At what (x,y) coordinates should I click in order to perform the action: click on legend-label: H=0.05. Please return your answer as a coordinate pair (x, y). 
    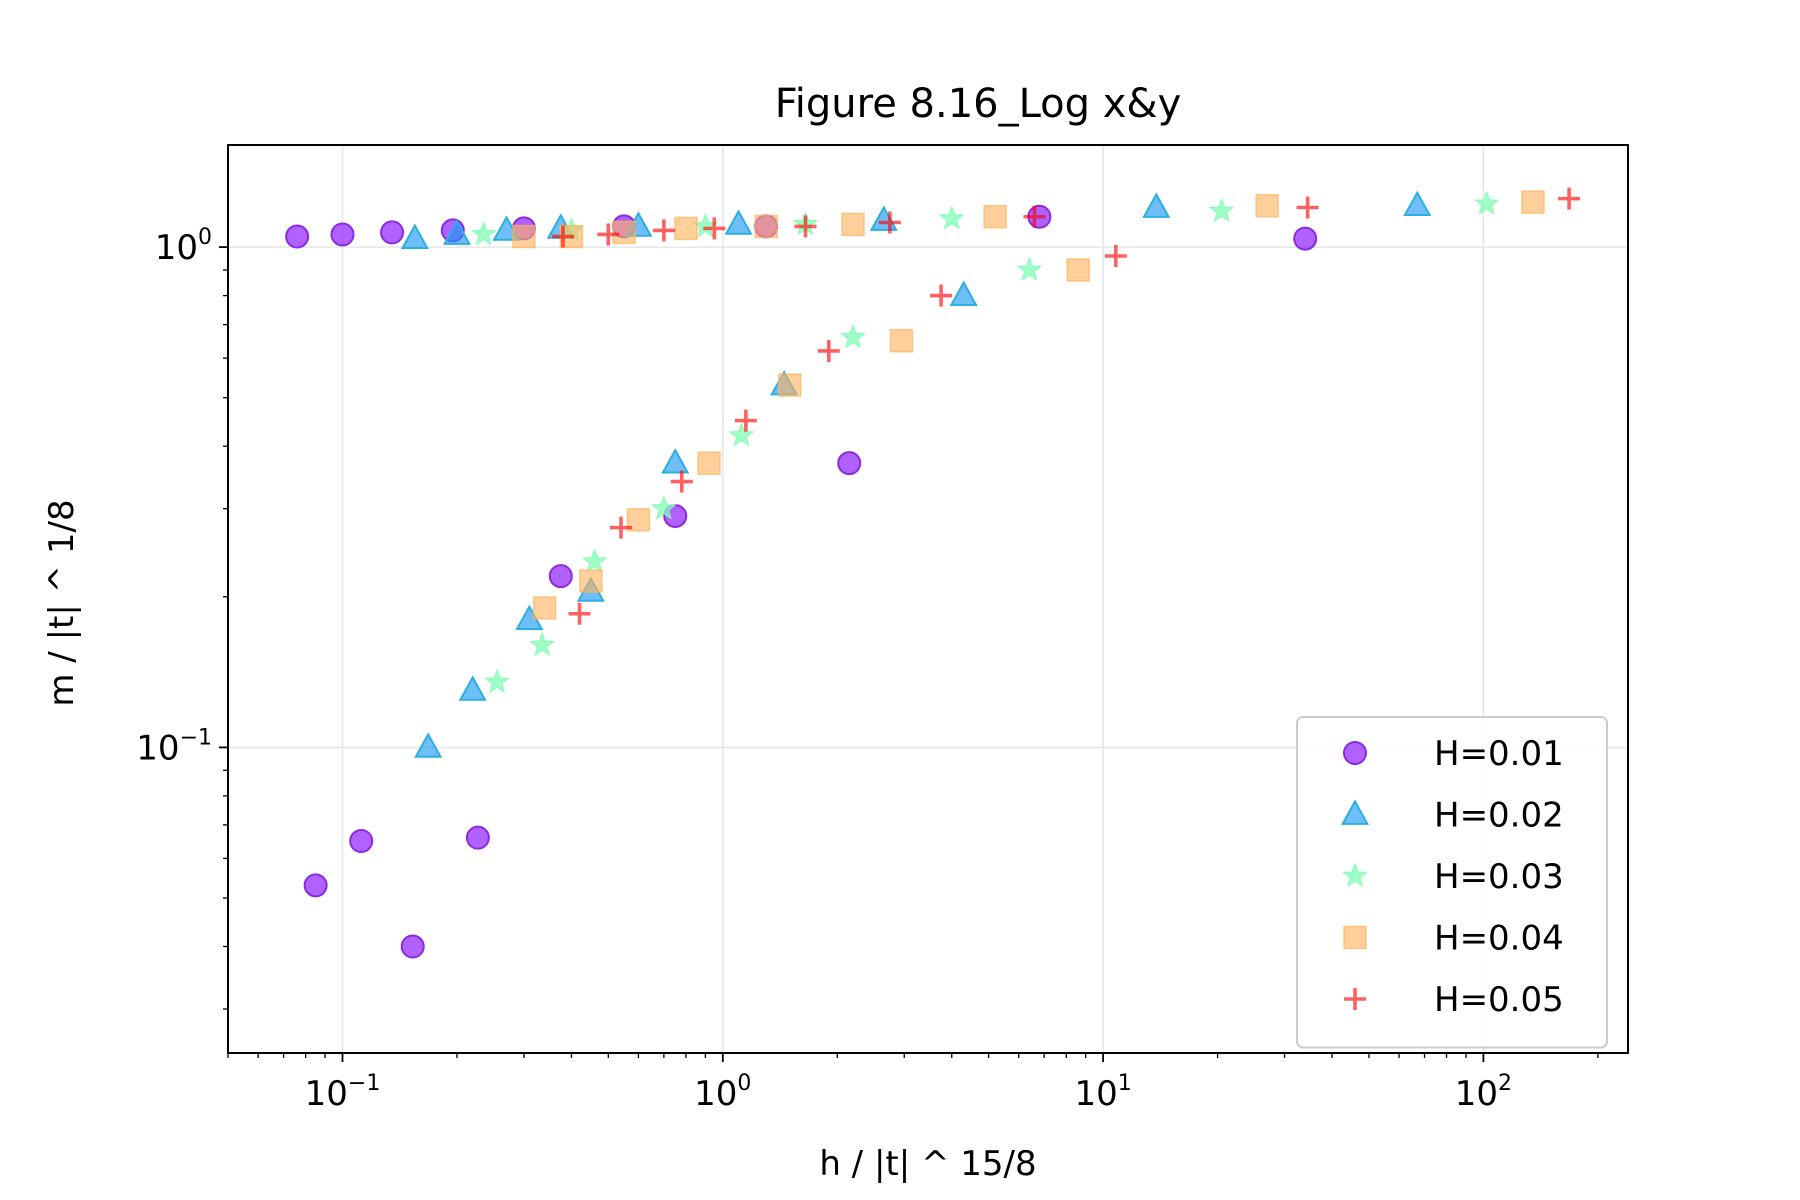
    Looking at the image, I should click on (1499, 1000).